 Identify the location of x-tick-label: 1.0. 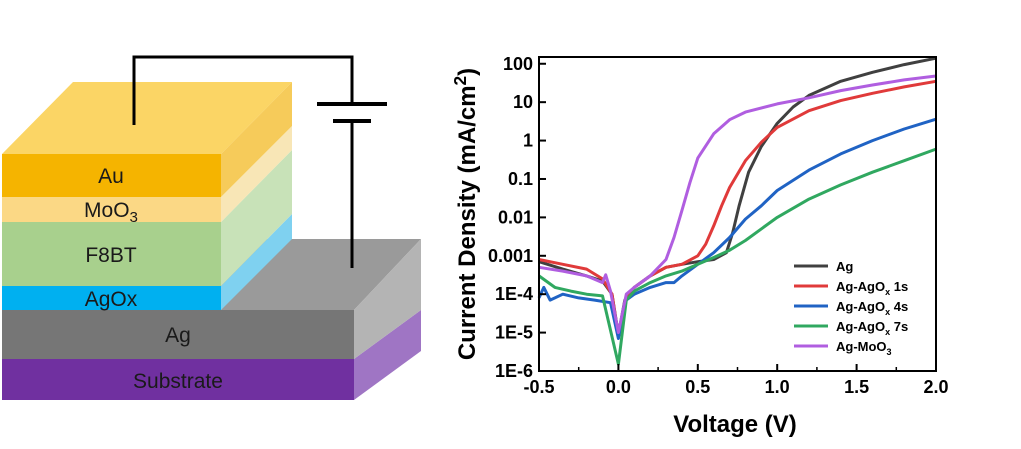
(777, 387).